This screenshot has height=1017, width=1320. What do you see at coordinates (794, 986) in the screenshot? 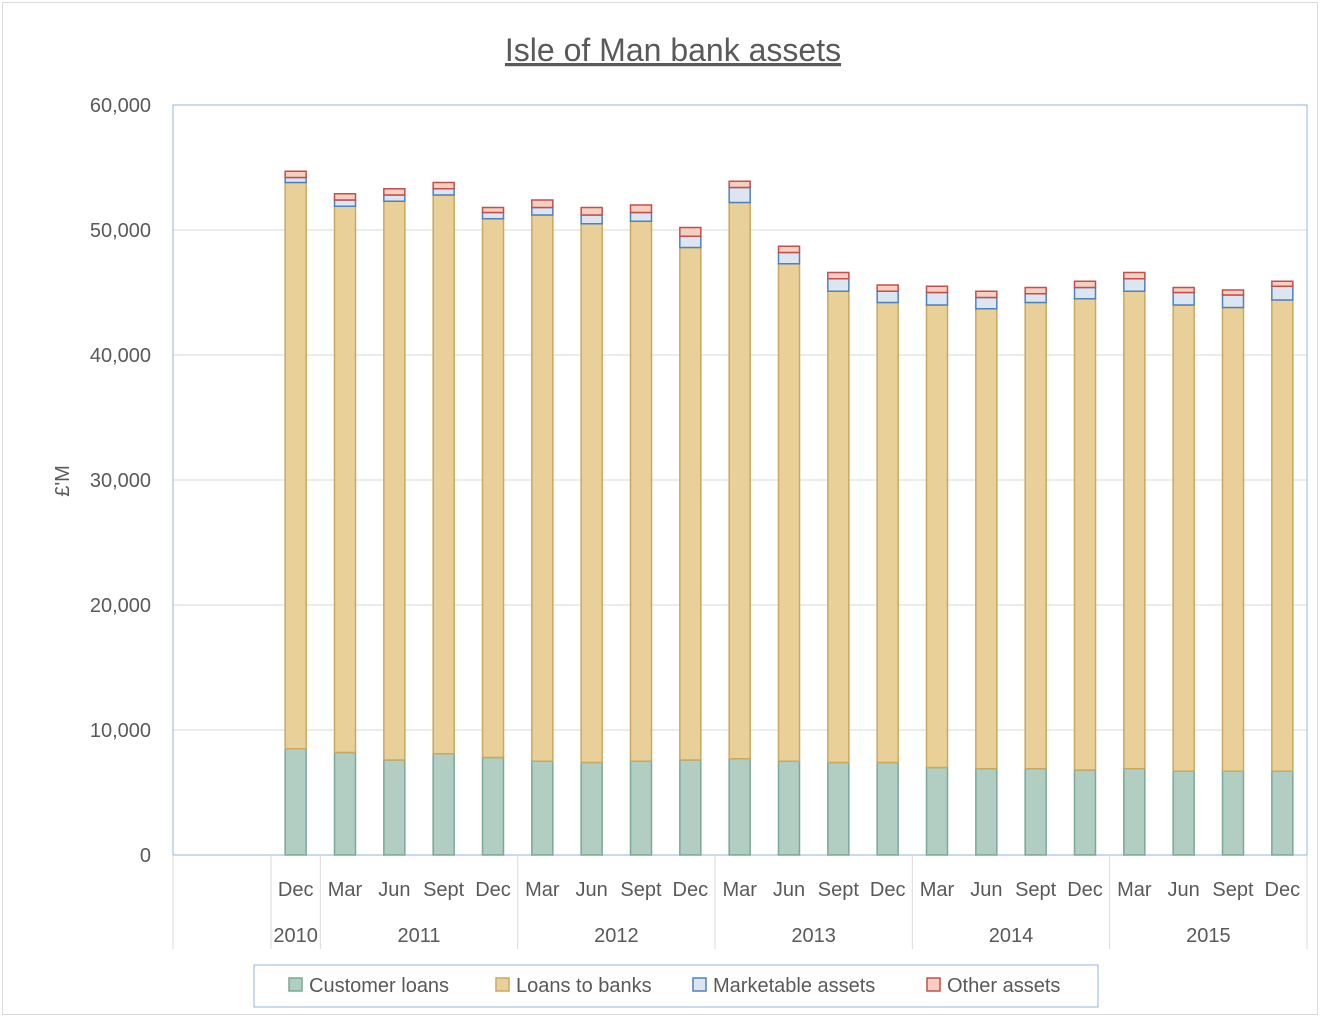
I see `legend-label: Marketable assets` at bounding box center [794, 986].